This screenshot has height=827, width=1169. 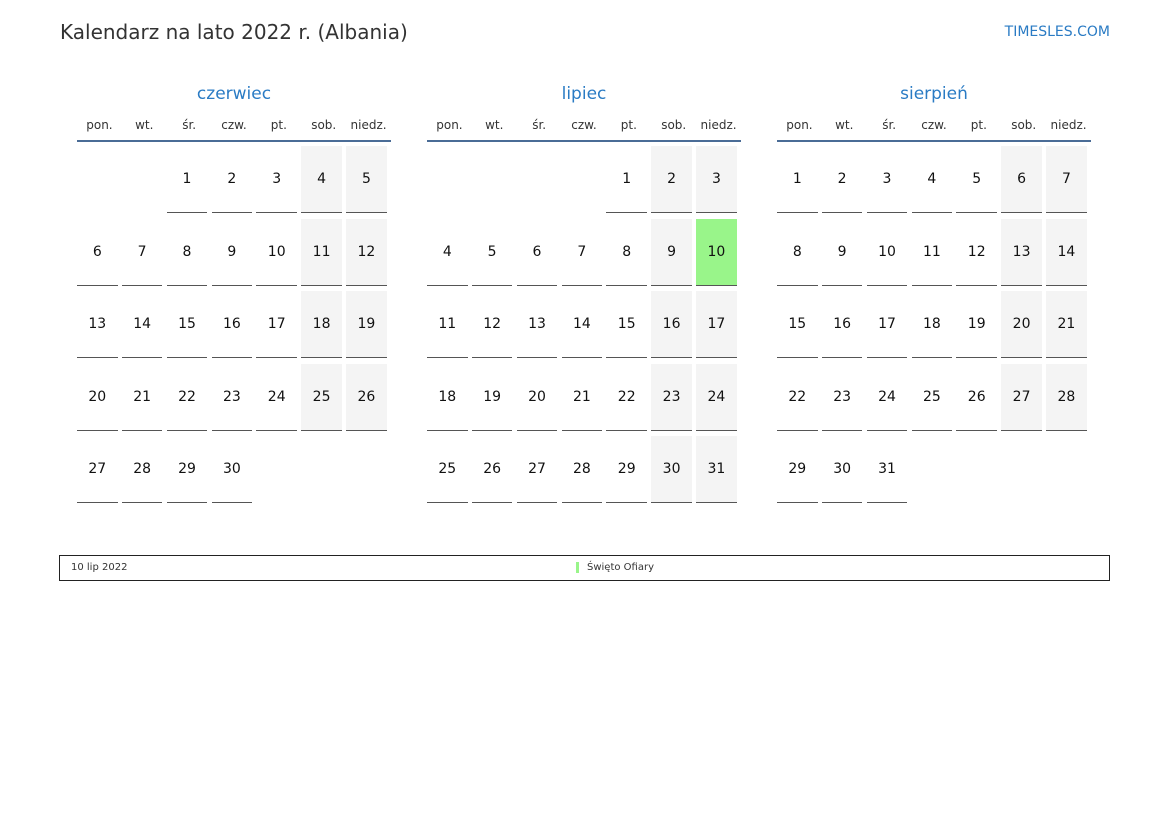 What do you see at coordinates (1057, 32) in the screenshot?
I see `brand-link: TIMESLES.COM` at bounding box center [1057, 32].